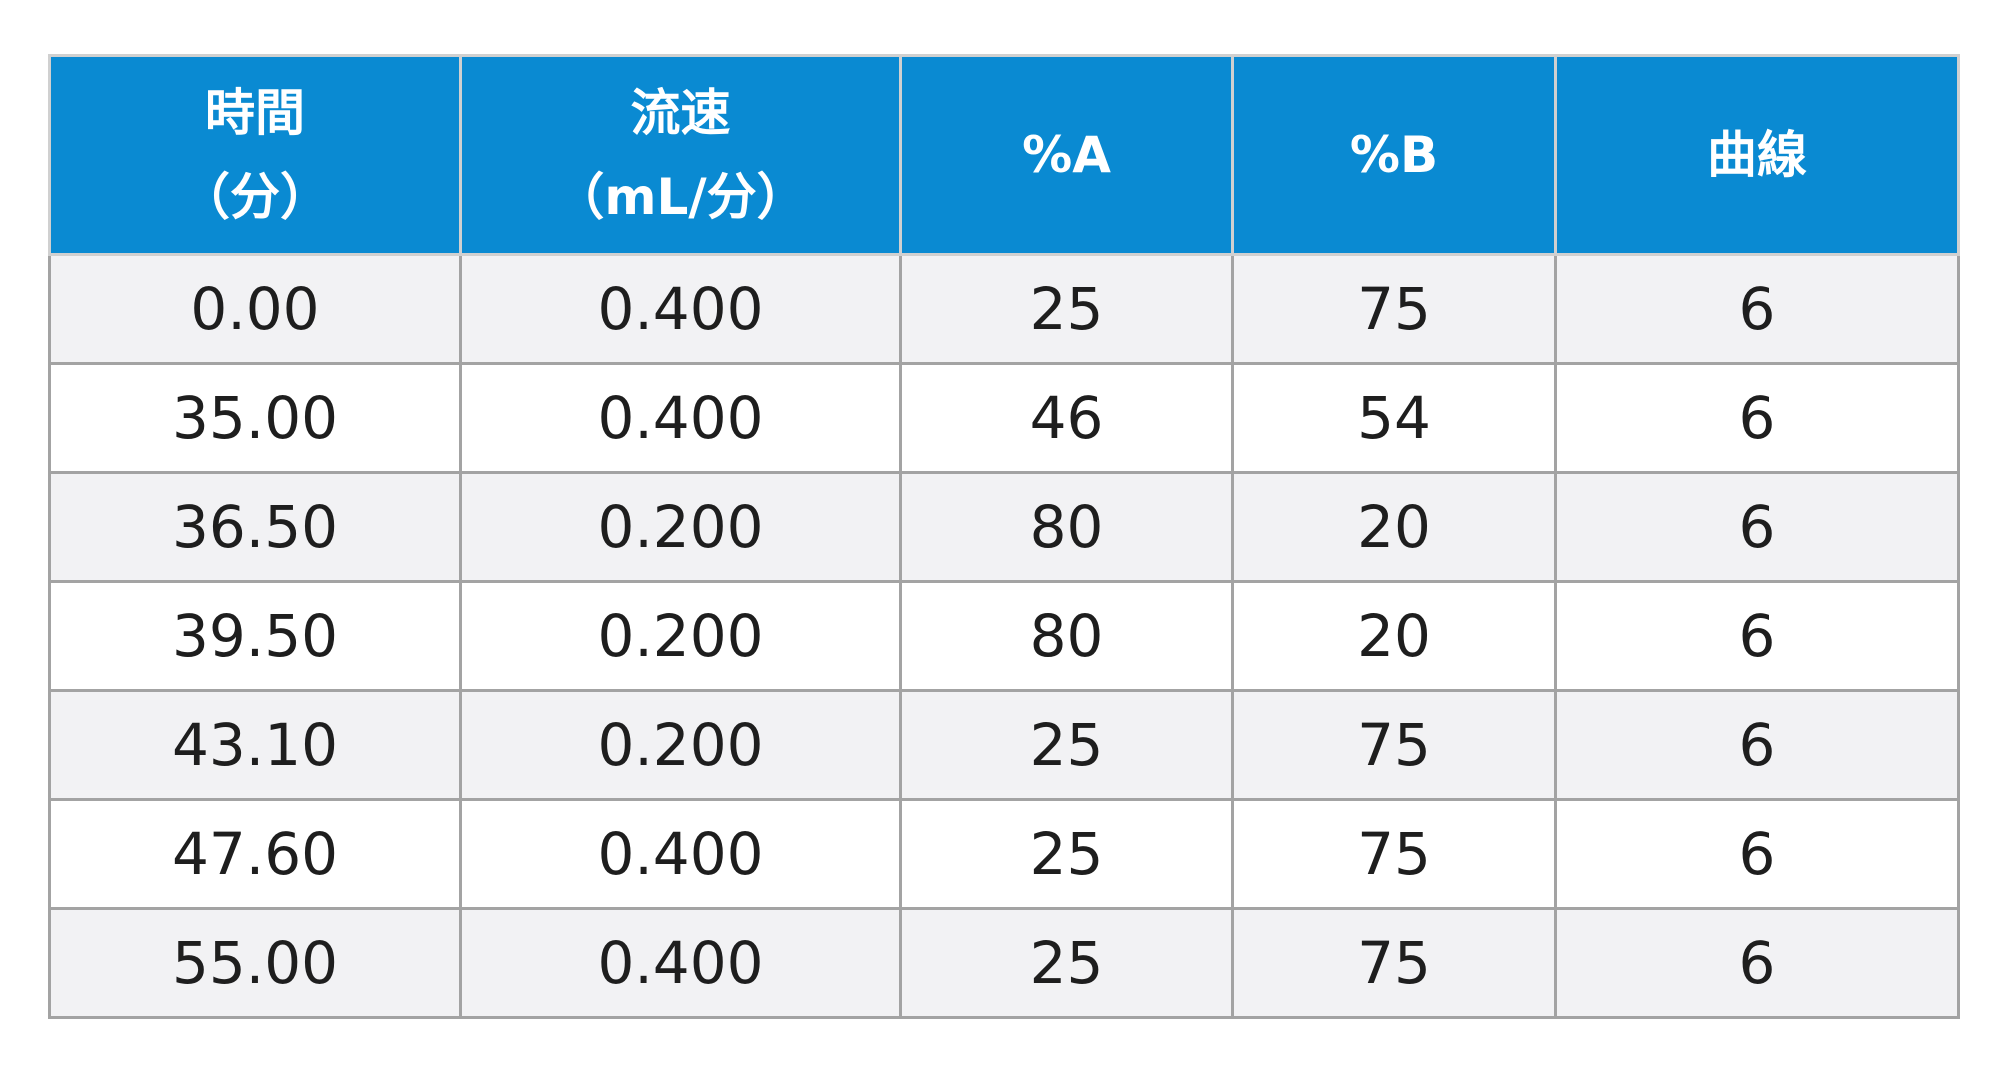 This screenshot has width=2000, height=1073. I want to click on table-row: 36.50 0.200 80 20 6, so click(1004, 527).